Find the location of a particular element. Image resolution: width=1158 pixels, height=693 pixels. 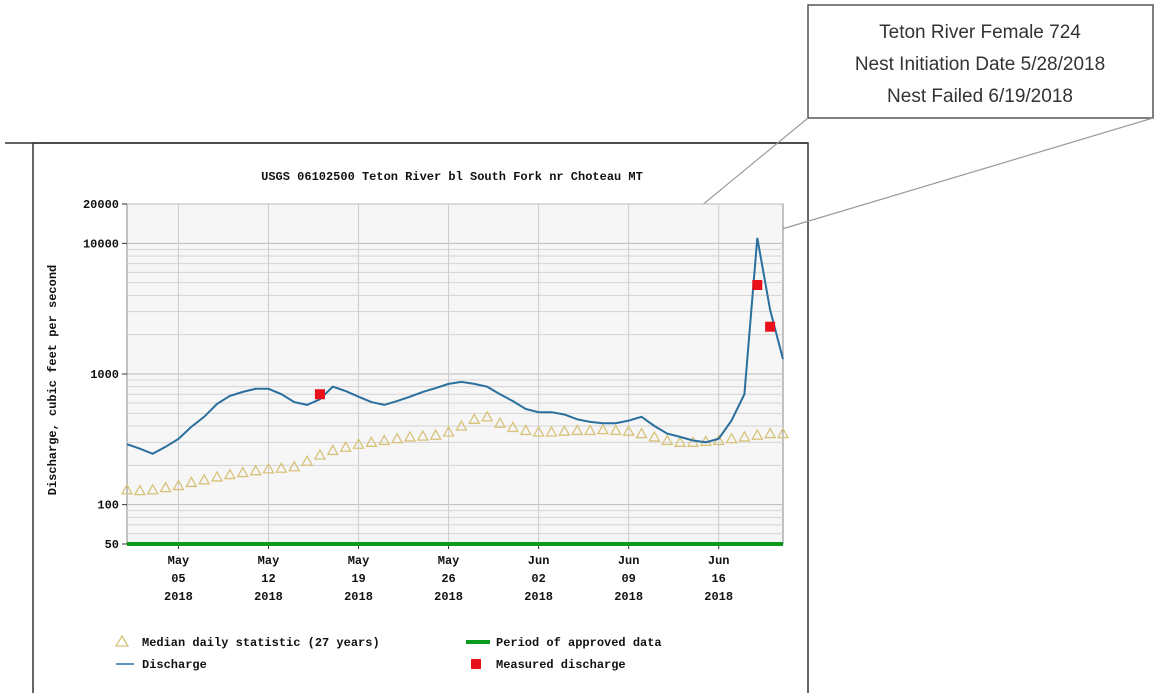

y-tick-label: 20000 is located at coordinates (101, 205).